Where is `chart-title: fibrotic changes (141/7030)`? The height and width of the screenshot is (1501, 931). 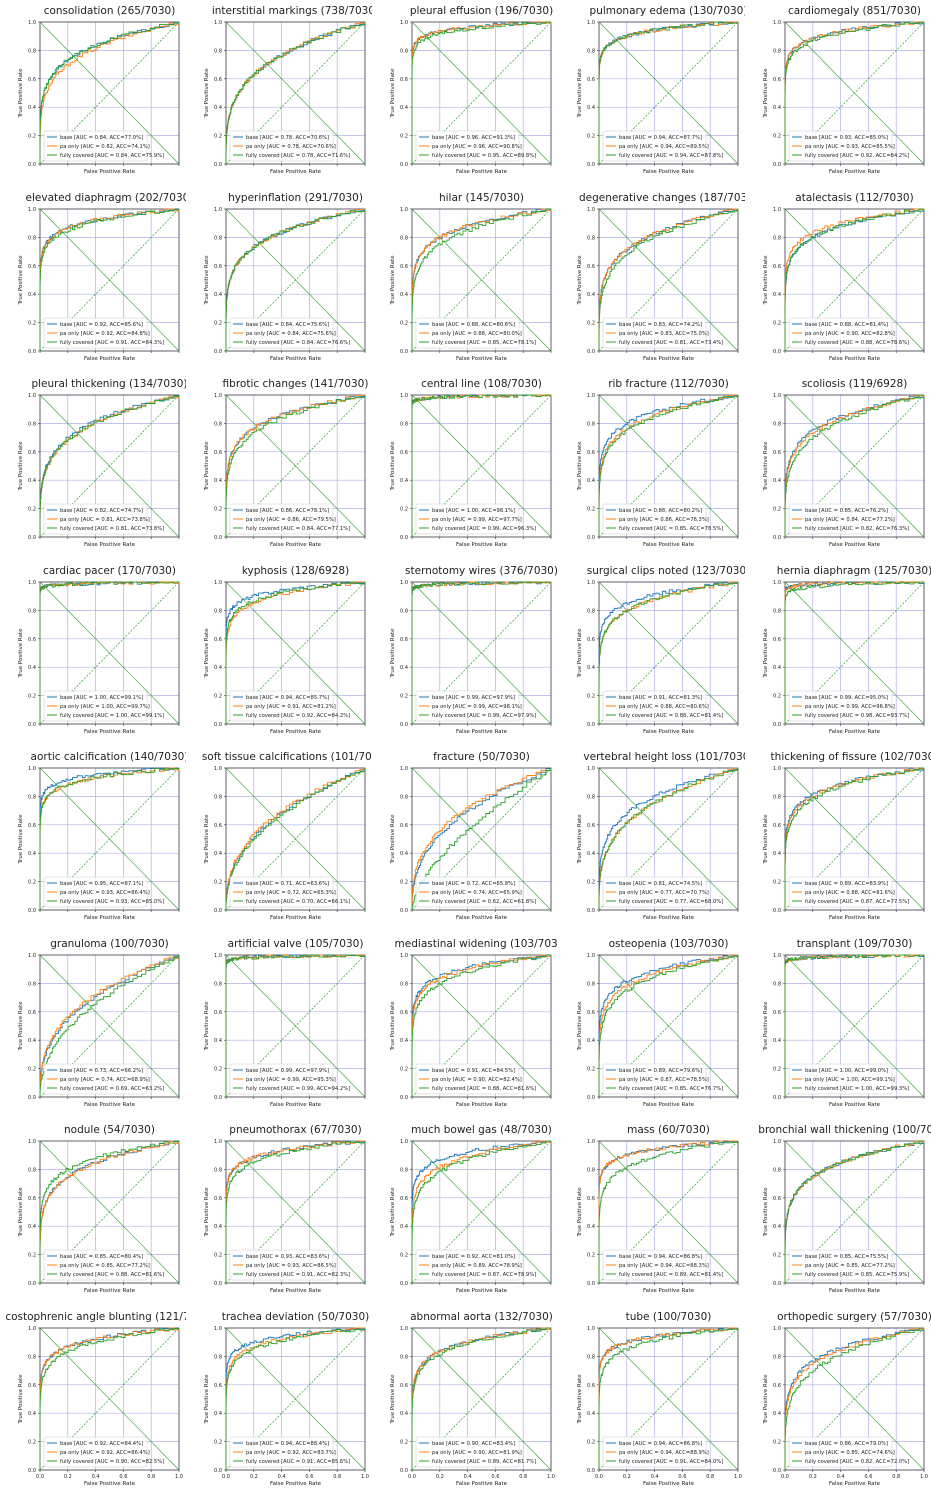
chart-title: fibrotic changes (141/7030) is located at coordinates (296, 384).